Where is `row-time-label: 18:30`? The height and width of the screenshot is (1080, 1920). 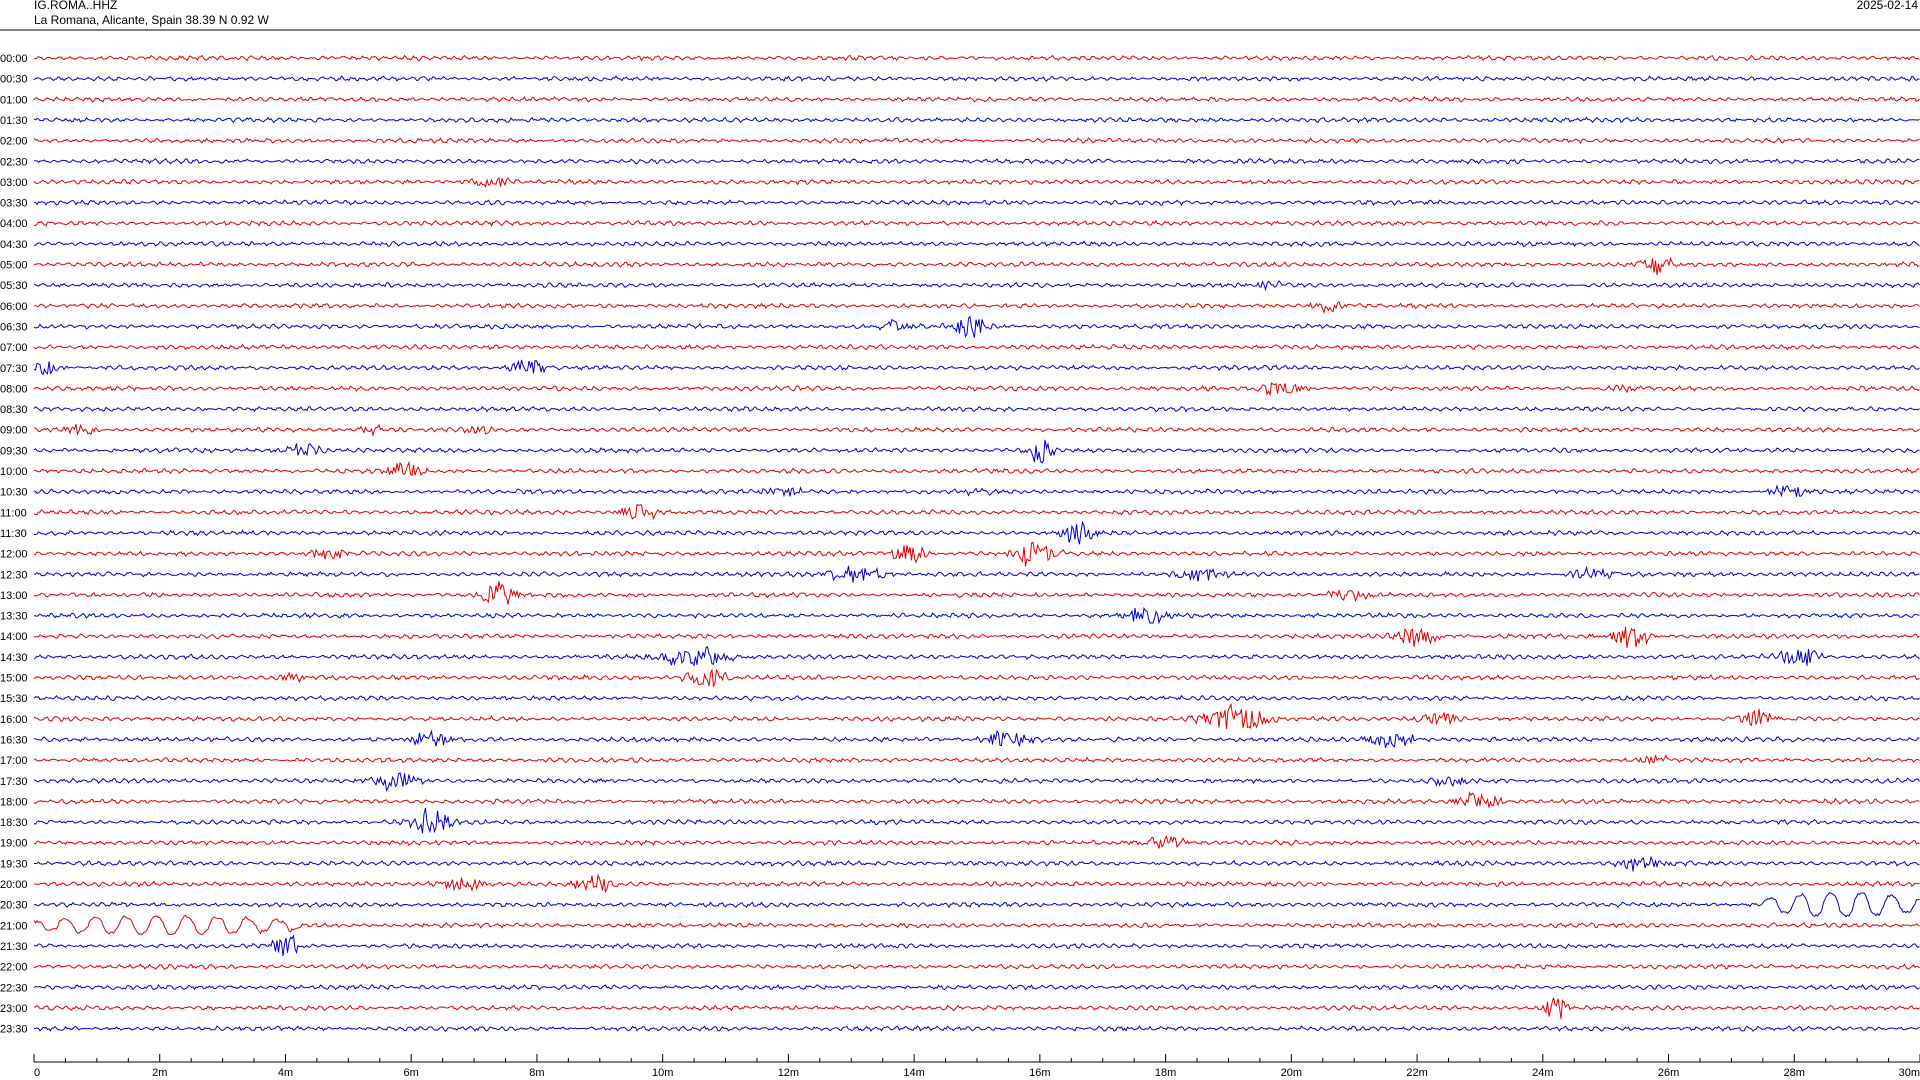 row-time-label: 18:30 is located at coordinates (14, 823).